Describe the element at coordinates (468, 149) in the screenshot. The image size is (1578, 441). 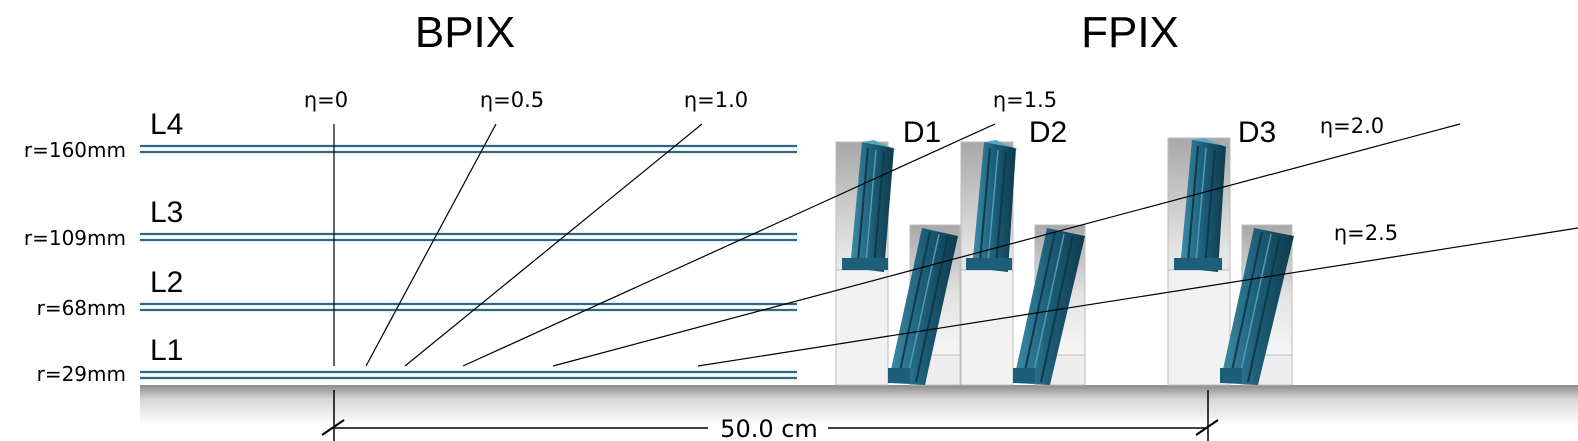
I see `layer-line-l4` at that location.